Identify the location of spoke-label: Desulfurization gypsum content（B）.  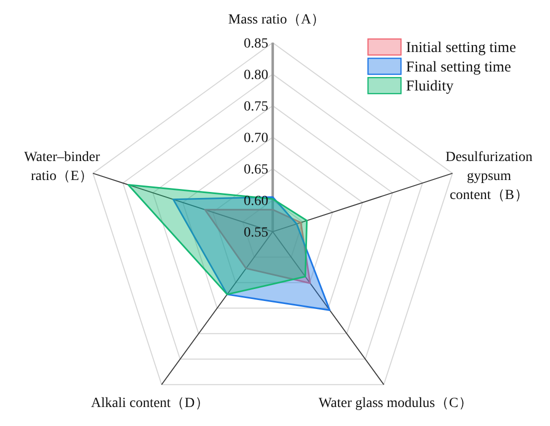
(489, 177).